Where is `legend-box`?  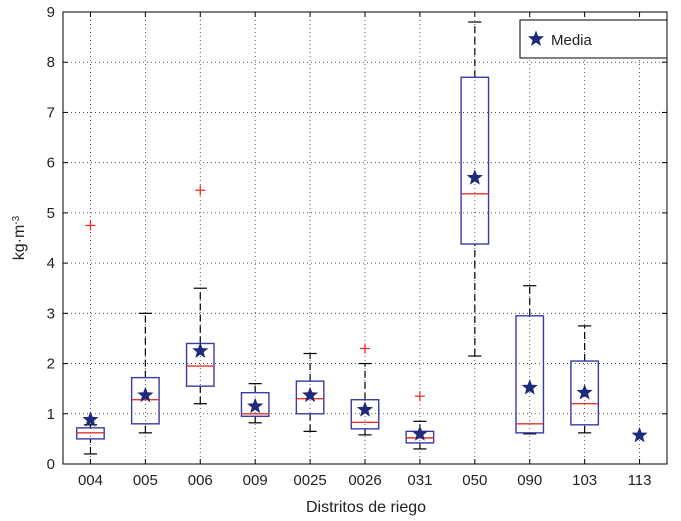 legend-box is located at coordinates (593, 39).